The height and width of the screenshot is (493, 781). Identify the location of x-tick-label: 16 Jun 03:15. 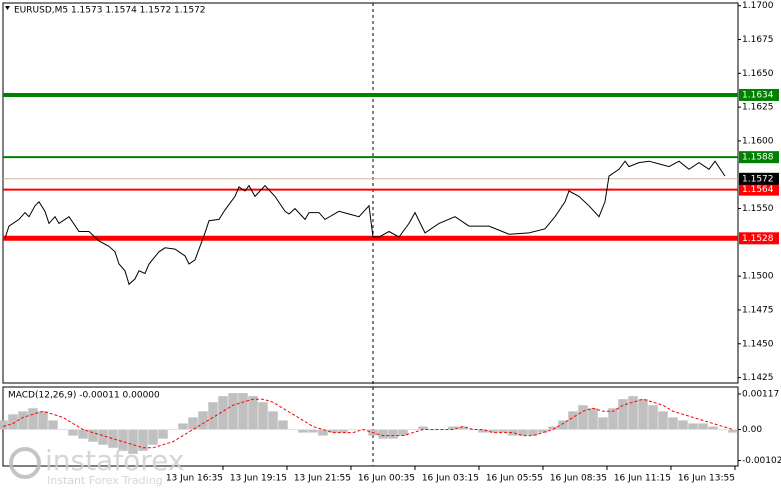
(450, 479).